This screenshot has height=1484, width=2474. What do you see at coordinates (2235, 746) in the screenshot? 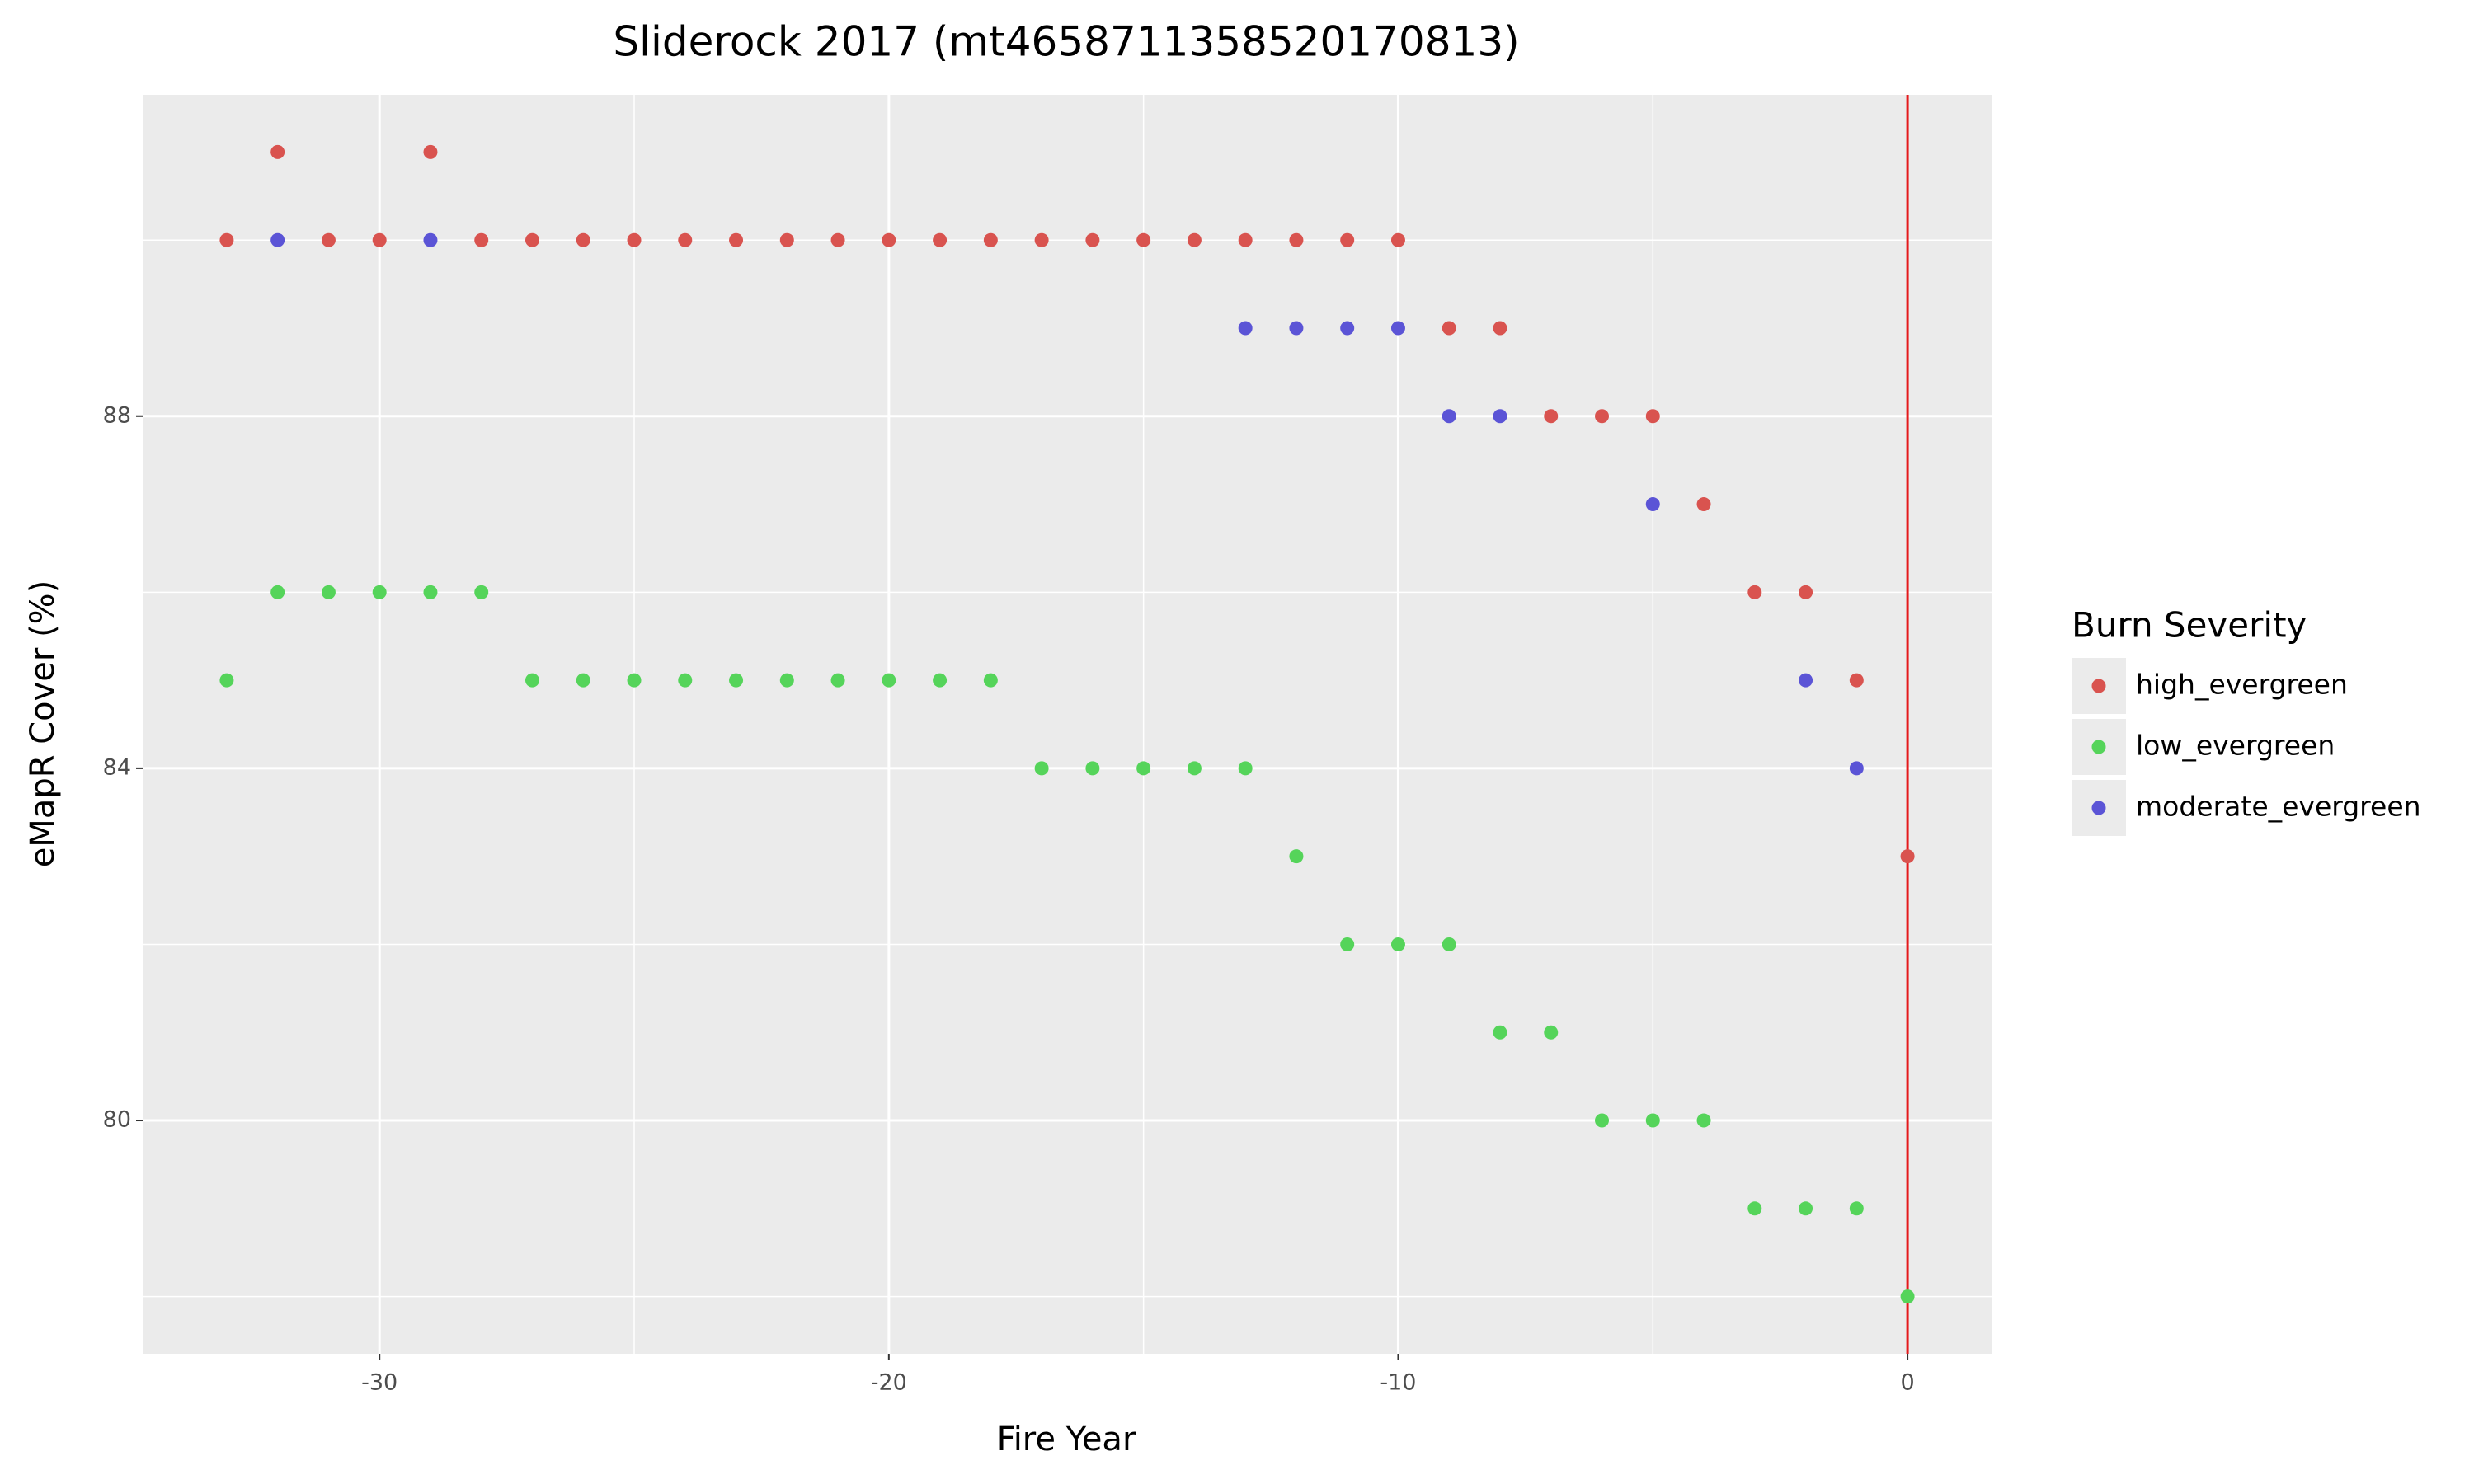
I see `legend-label: low_evergreen` at bounding box center [2235, 746].